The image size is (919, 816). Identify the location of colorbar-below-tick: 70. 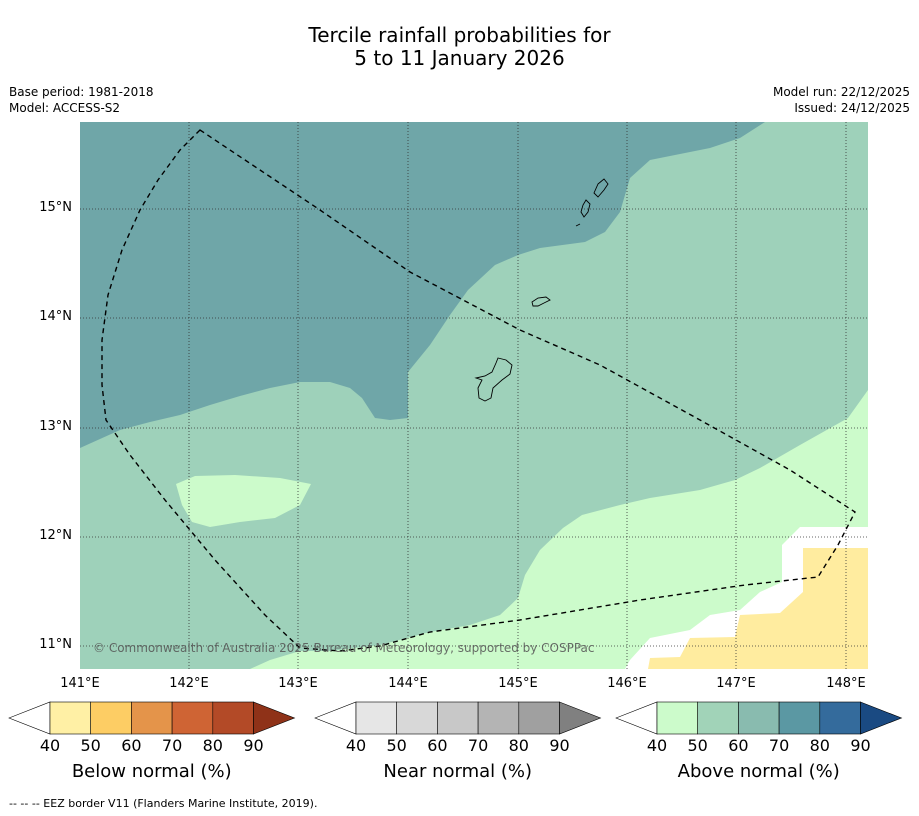
(172, 745).